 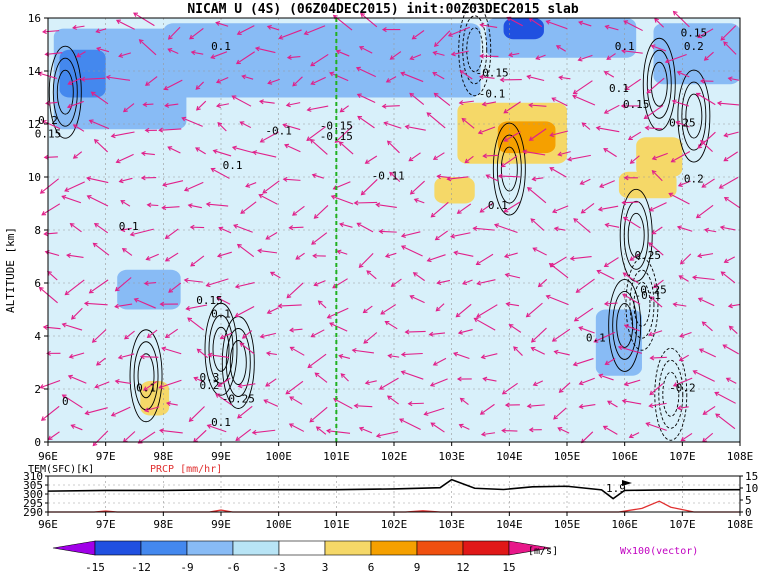 What do you see at coordinates (163, 524) in the screenshot?
I see `lower-x-tick-label: 98E` at bounding box center [163, 524].